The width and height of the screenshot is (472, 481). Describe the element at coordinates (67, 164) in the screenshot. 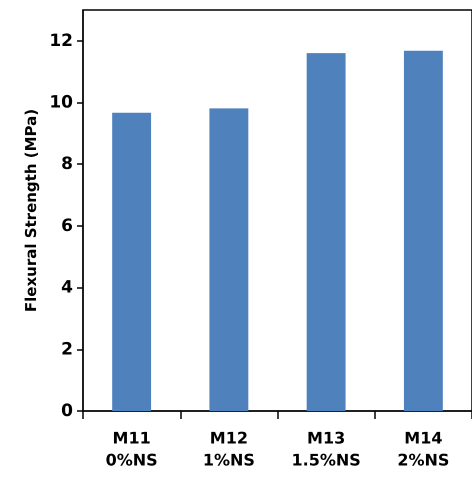

I see `y-tick-label: 8` at that location.